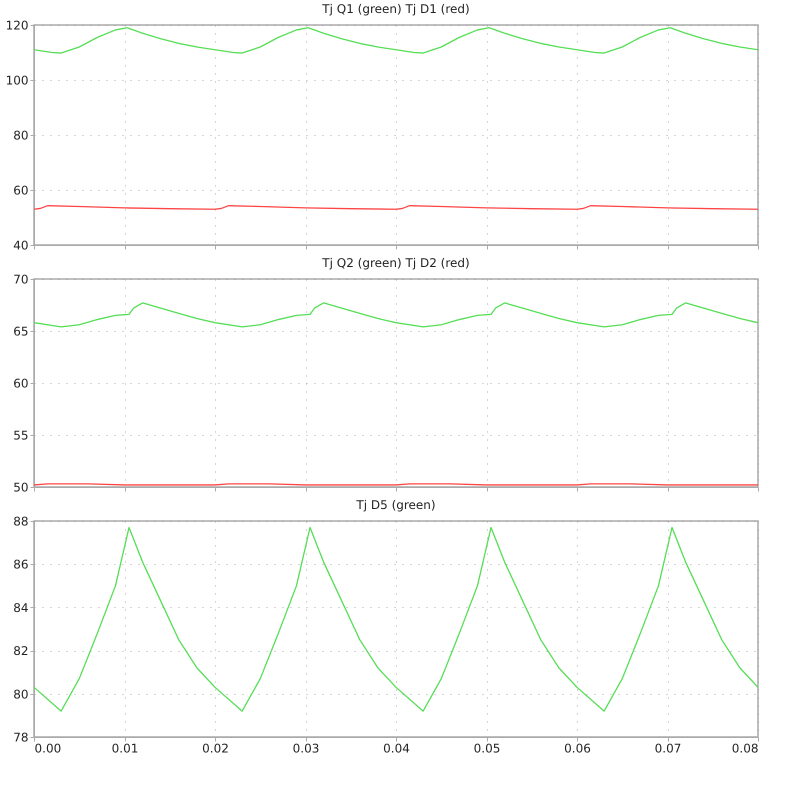  I want to click on y-tick-label: 100, so click(17, 81).